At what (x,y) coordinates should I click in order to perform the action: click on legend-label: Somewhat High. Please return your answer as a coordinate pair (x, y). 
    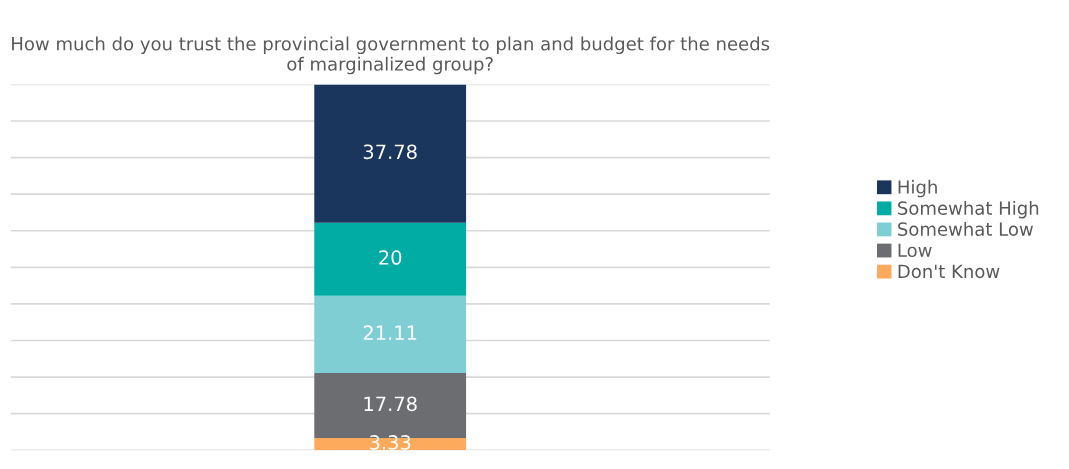
    Looking at the image, I should click on (968, 209).